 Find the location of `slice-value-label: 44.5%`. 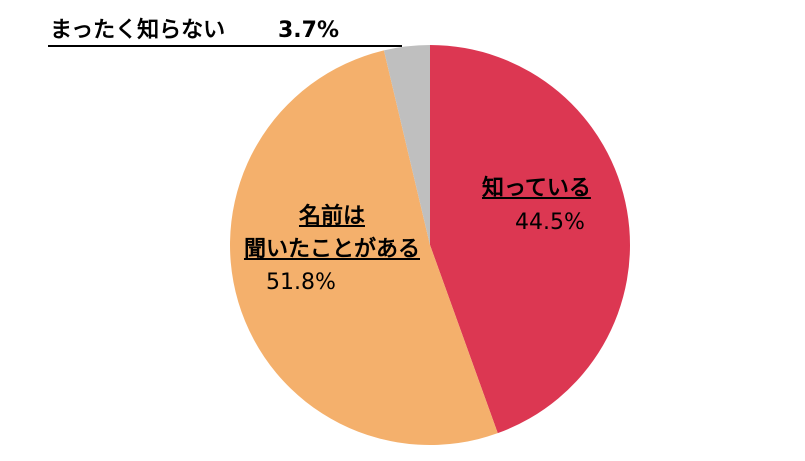

slice-value-label: 44.5% is located at coordinates (550, 222).